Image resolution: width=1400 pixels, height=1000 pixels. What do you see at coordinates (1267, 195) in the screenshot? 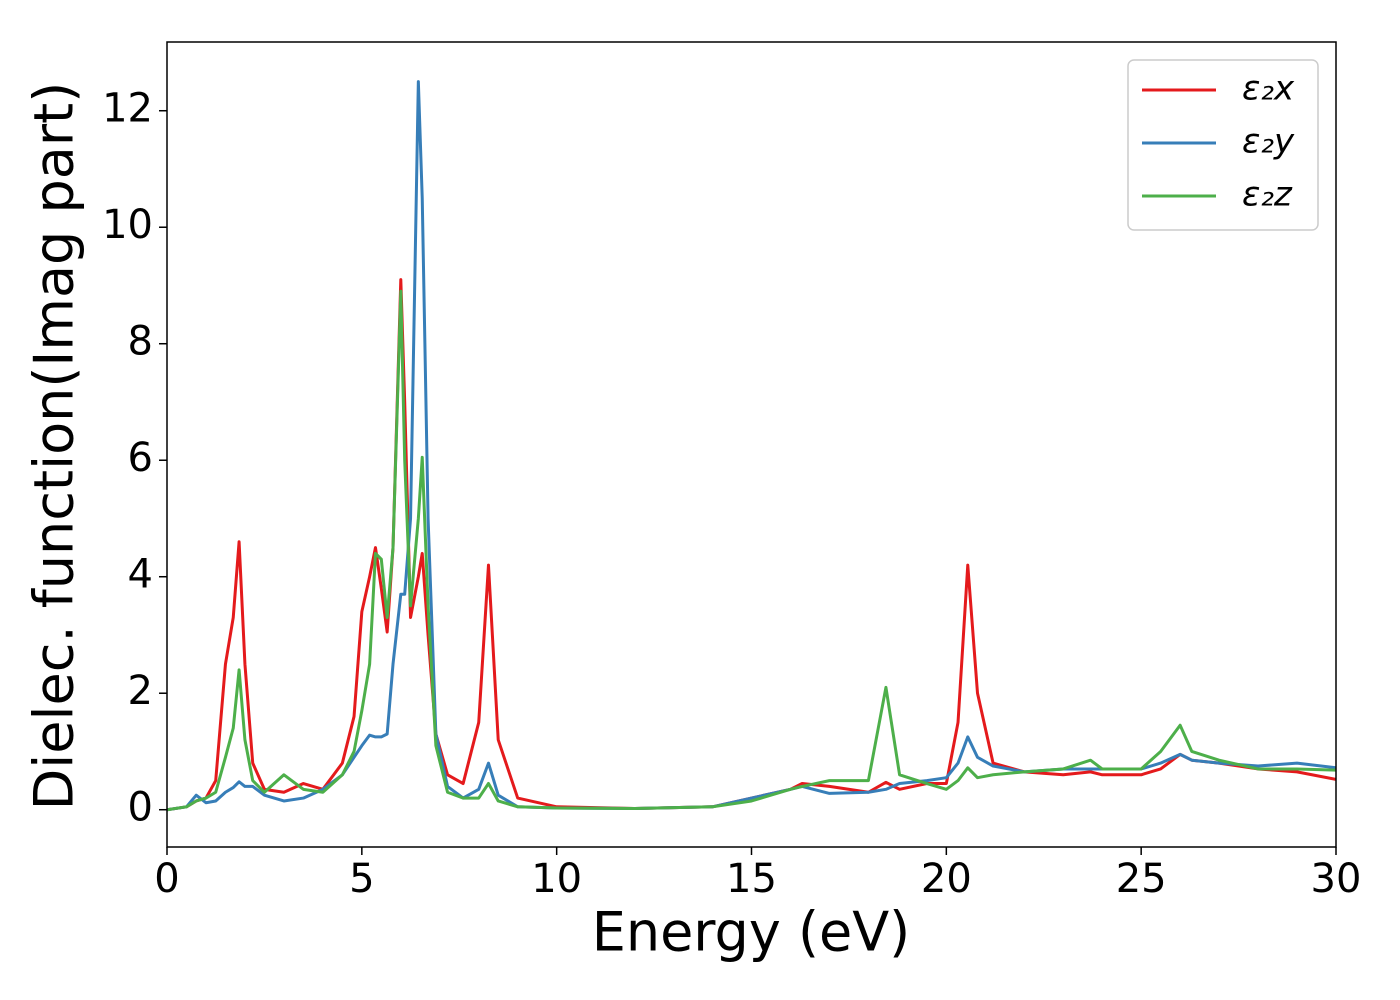
I see `legend-label: ε₂z` at bounding box center [1267, 195].